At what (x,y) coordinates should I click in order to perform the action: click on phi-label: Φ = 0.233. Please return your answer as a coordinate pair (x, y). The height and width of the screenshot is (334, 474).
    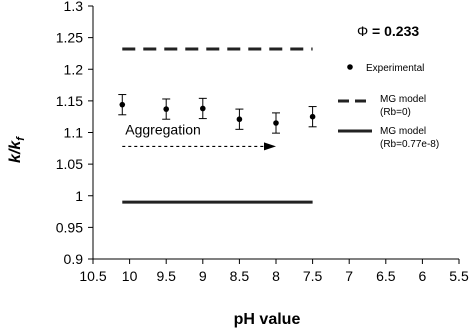
    Looking at the image, I should click on (388, 31).